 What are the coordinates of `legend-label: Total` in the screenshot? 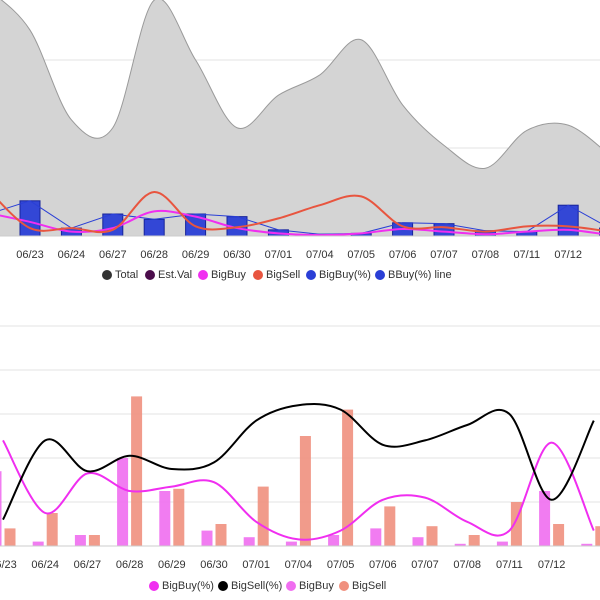 It's located at (126, 275).